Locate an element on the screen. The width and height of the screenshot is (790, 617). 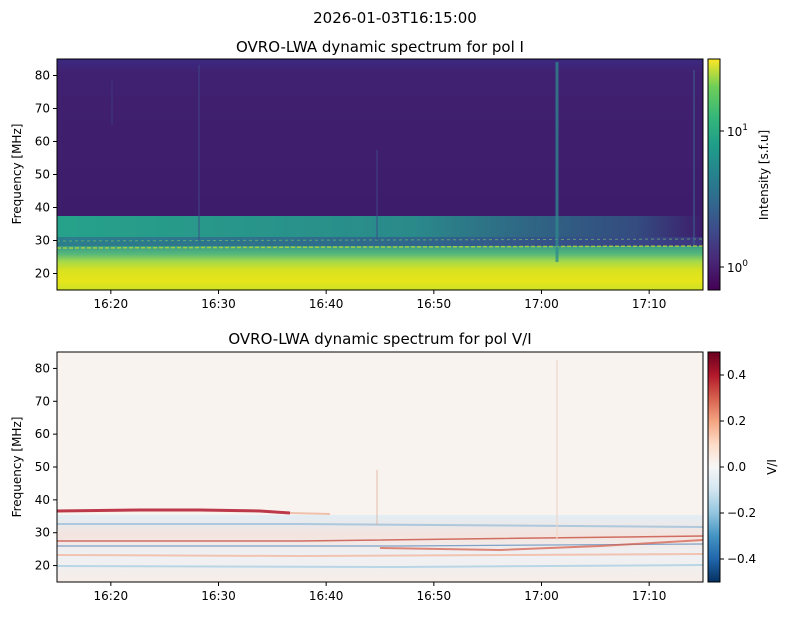
panel-pol-i-low-band is located at coordinates (380, 268).